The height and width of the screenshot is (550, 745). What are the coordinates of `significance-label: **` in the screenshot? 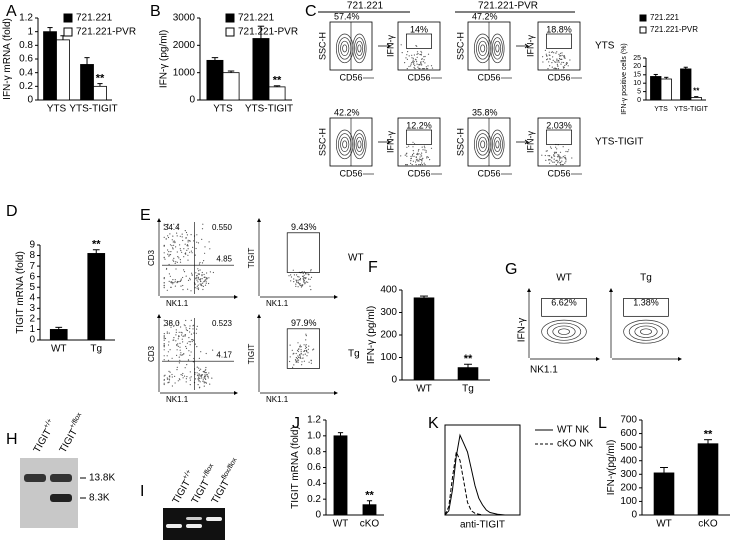 It's located at (100, 79).